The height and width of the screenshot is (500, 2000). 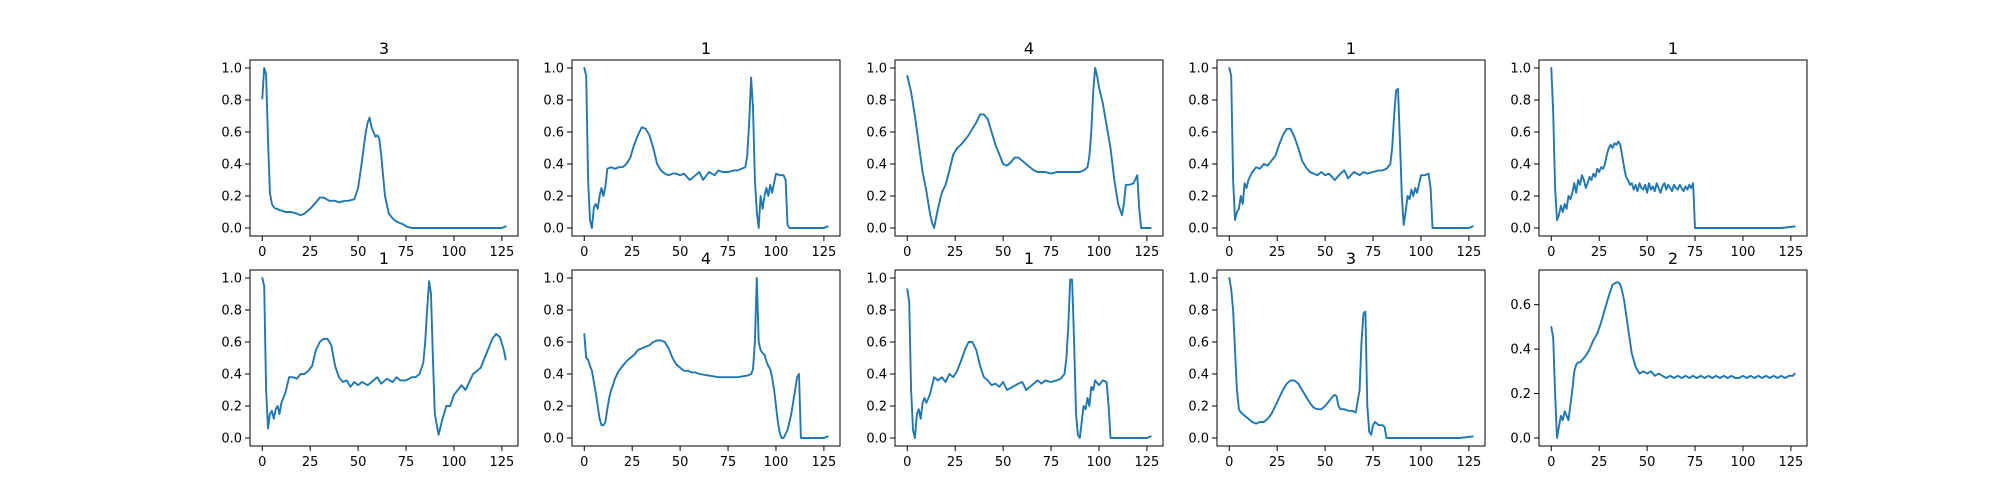 What do you see at coordinates (370, 149) in the screenshot?
I see `chart-panel-1: 0 25 50 75 100 125 0.0 0.2 0.4 0.6 0.8 1.0 3` at bounding box center [370, 149].